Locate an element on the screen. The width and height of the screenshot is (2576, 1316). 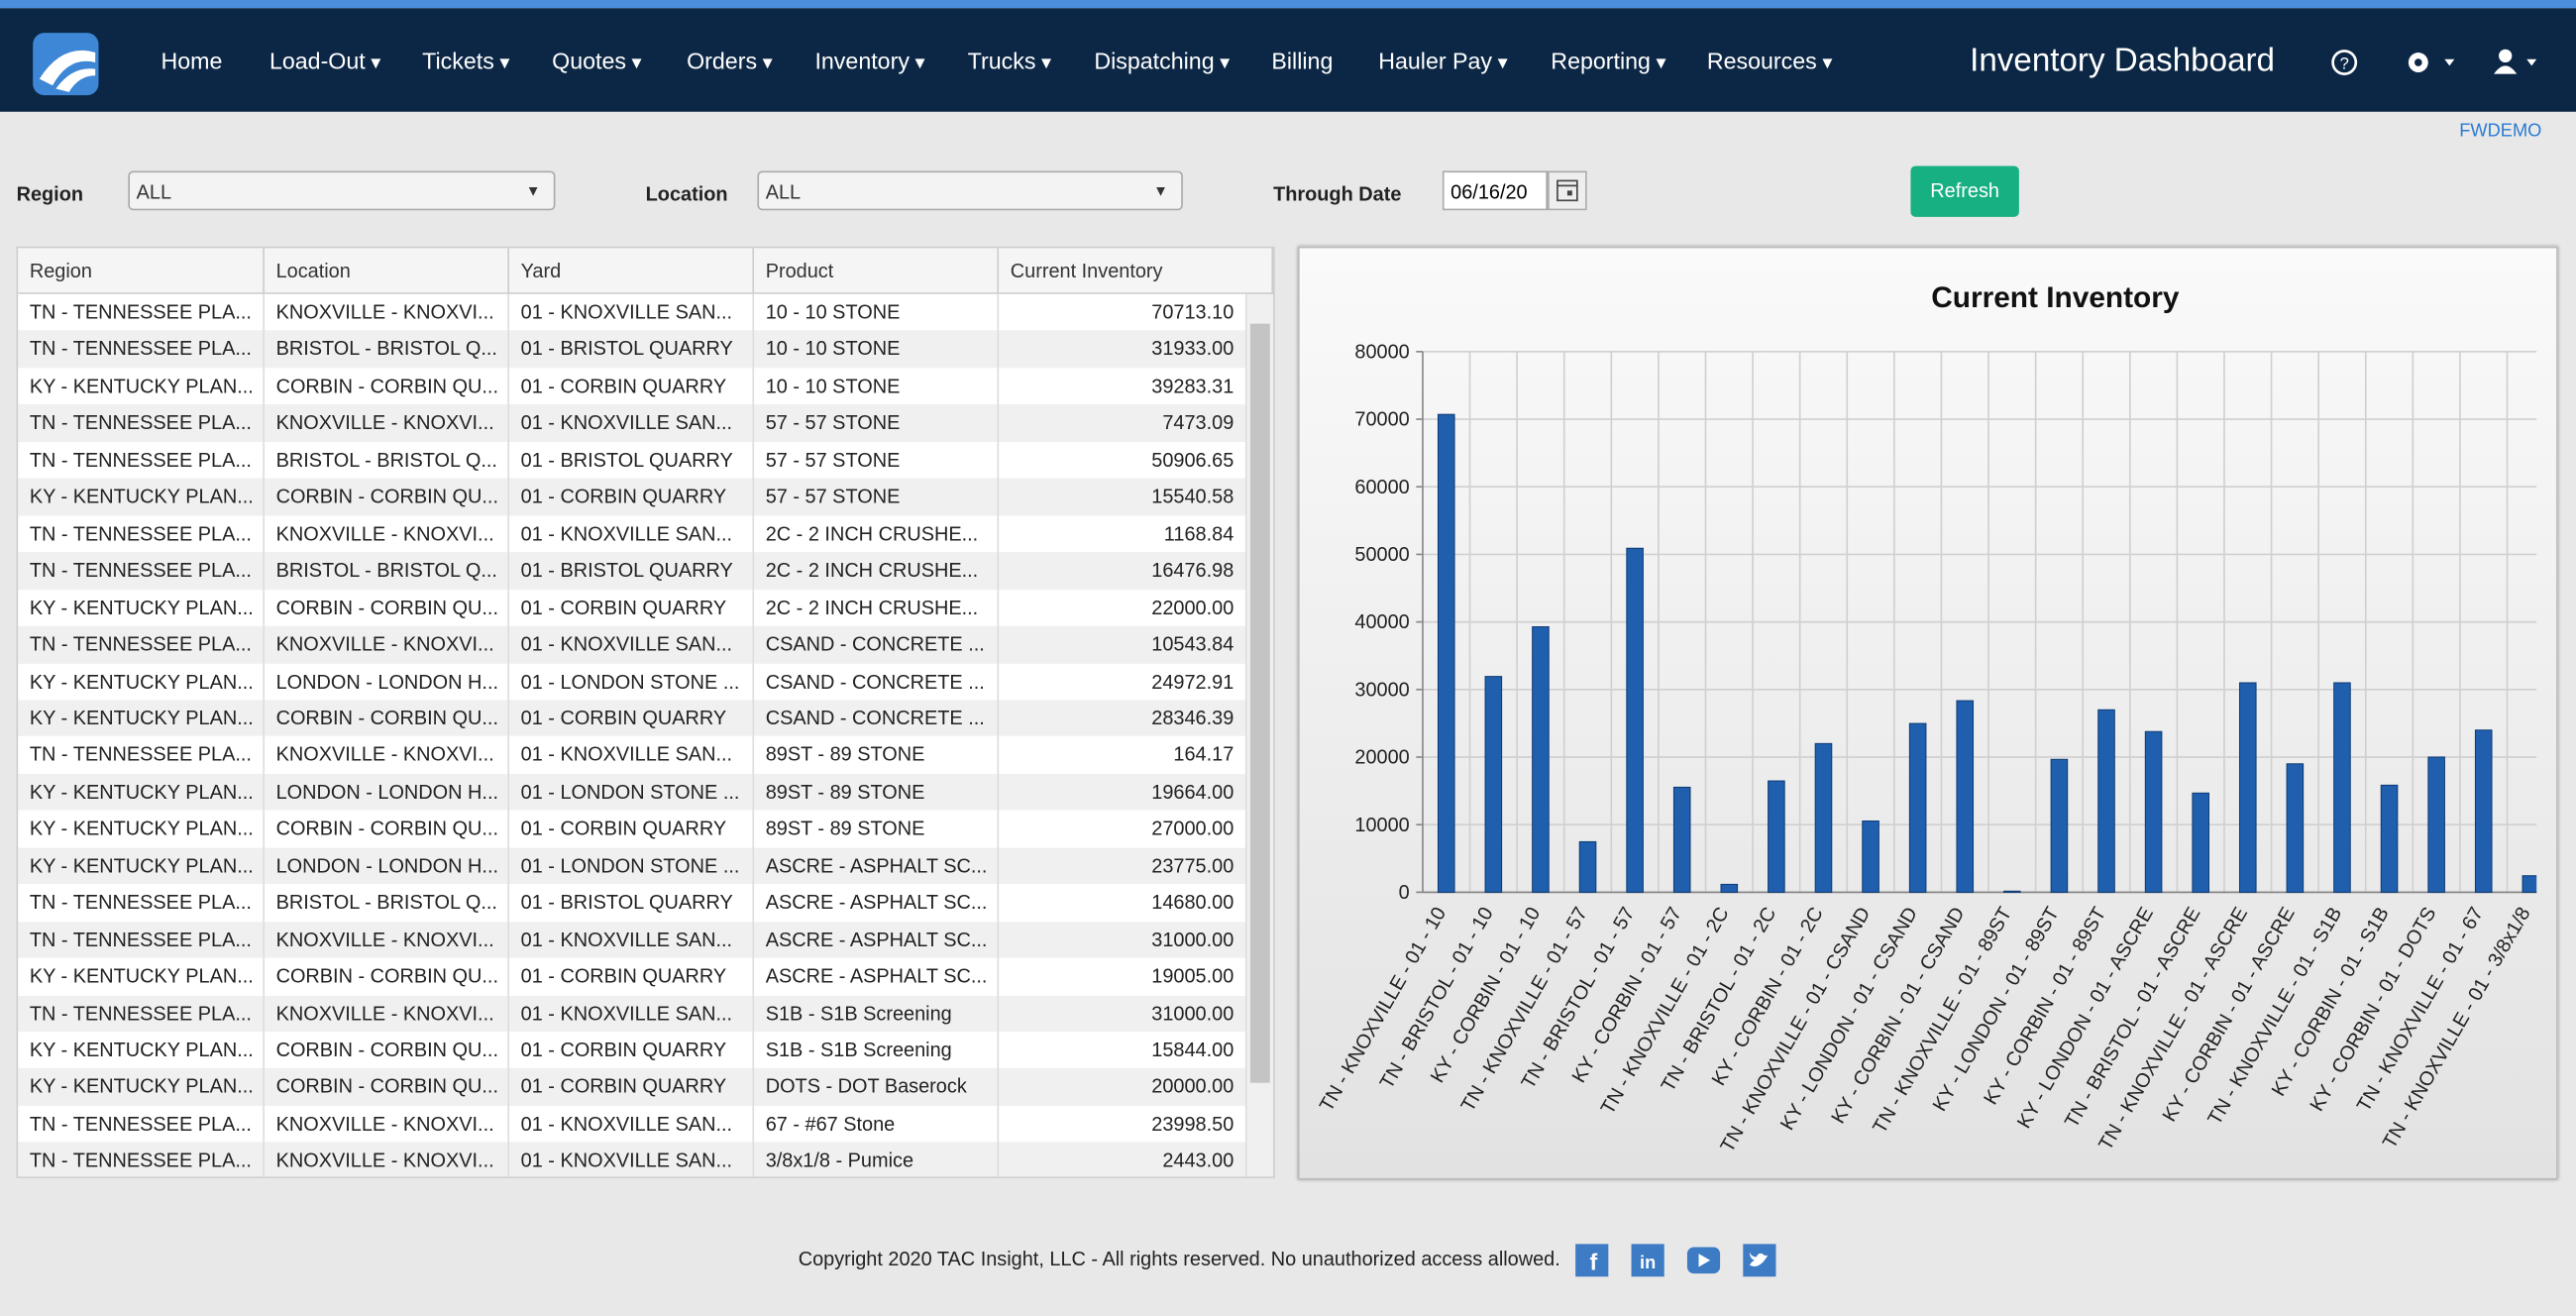
table-cell: 01 - CORBIN QUARRY is located at coordinates (631, 1050).